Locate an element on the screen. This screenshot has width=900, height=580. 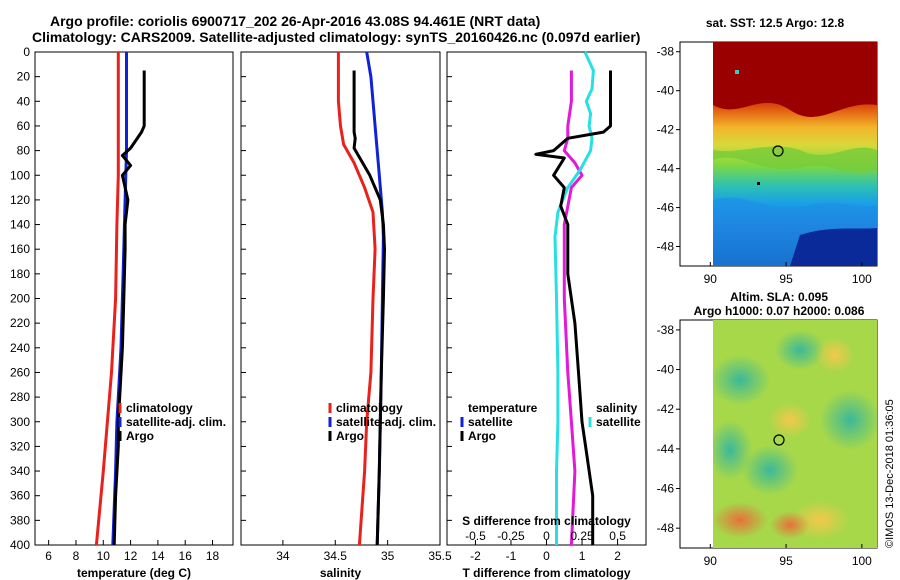
x-axis-label: T difference from climatology is located at coordinates (546, 573).